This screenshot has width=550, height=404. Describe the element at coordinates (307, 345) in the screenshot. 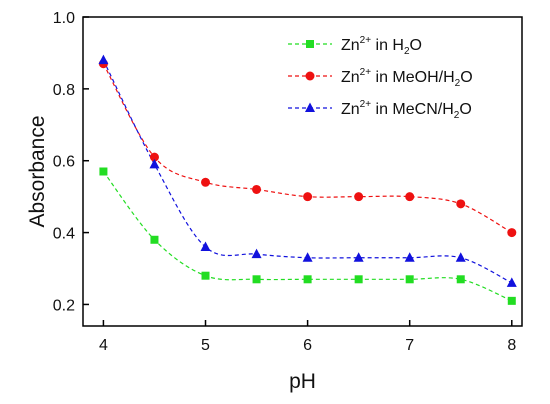

I see `x-tick-label: 6` at that location.